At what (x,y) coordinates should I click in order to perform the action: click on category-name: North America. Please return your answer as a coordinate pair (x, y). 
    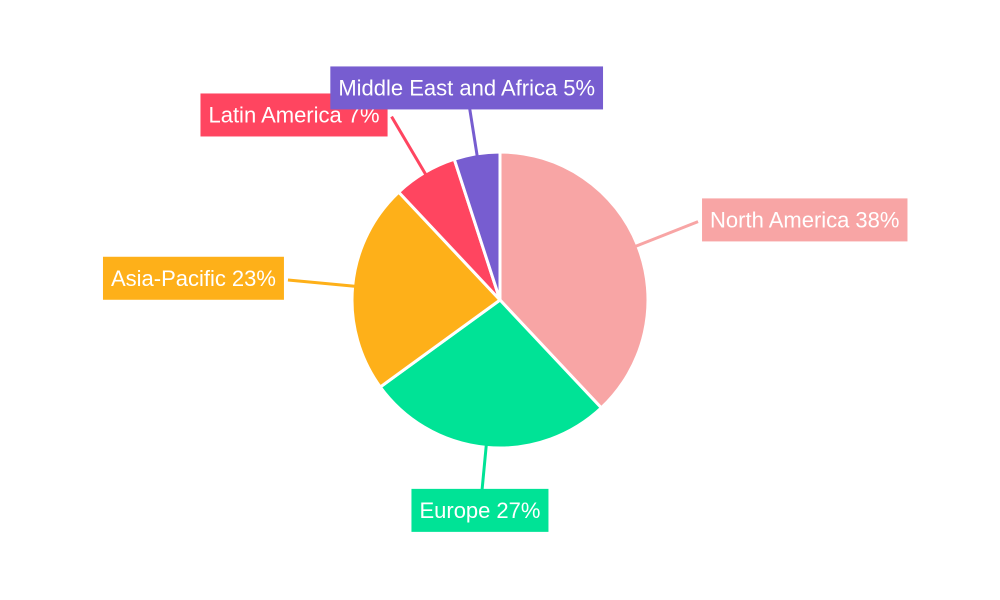
    Looking at the image, I should click on (780, 219).